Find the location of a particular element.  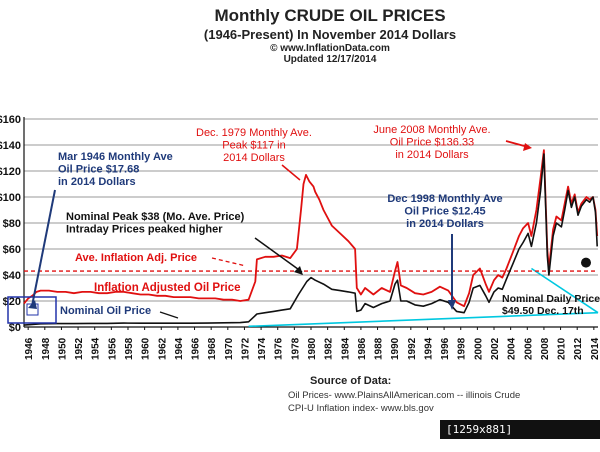

x-tick-label: 1954 is located at coordinates (96, 348).